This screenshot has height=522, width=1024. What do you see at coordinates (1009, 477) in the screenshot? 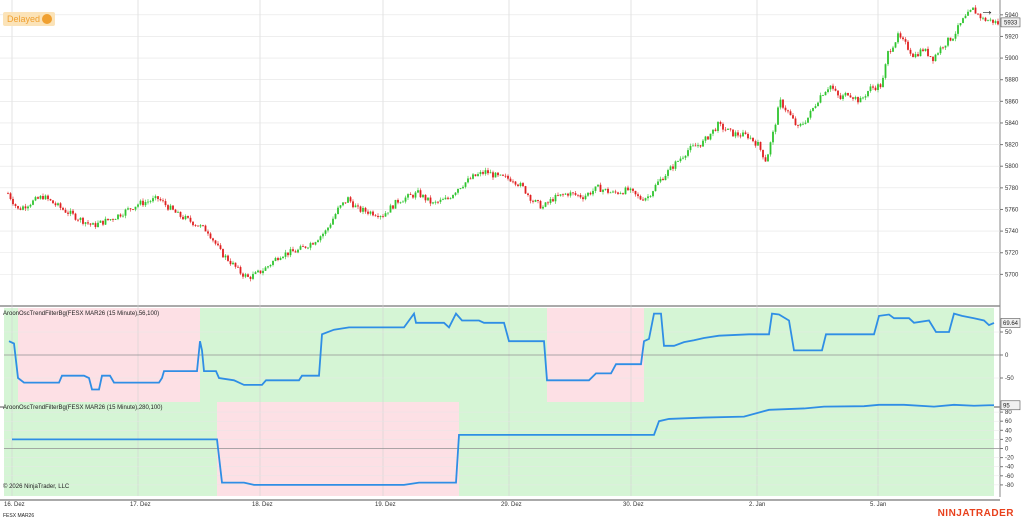
I see `indicator-tick-label: -60` at bounding box center [1009, 477].